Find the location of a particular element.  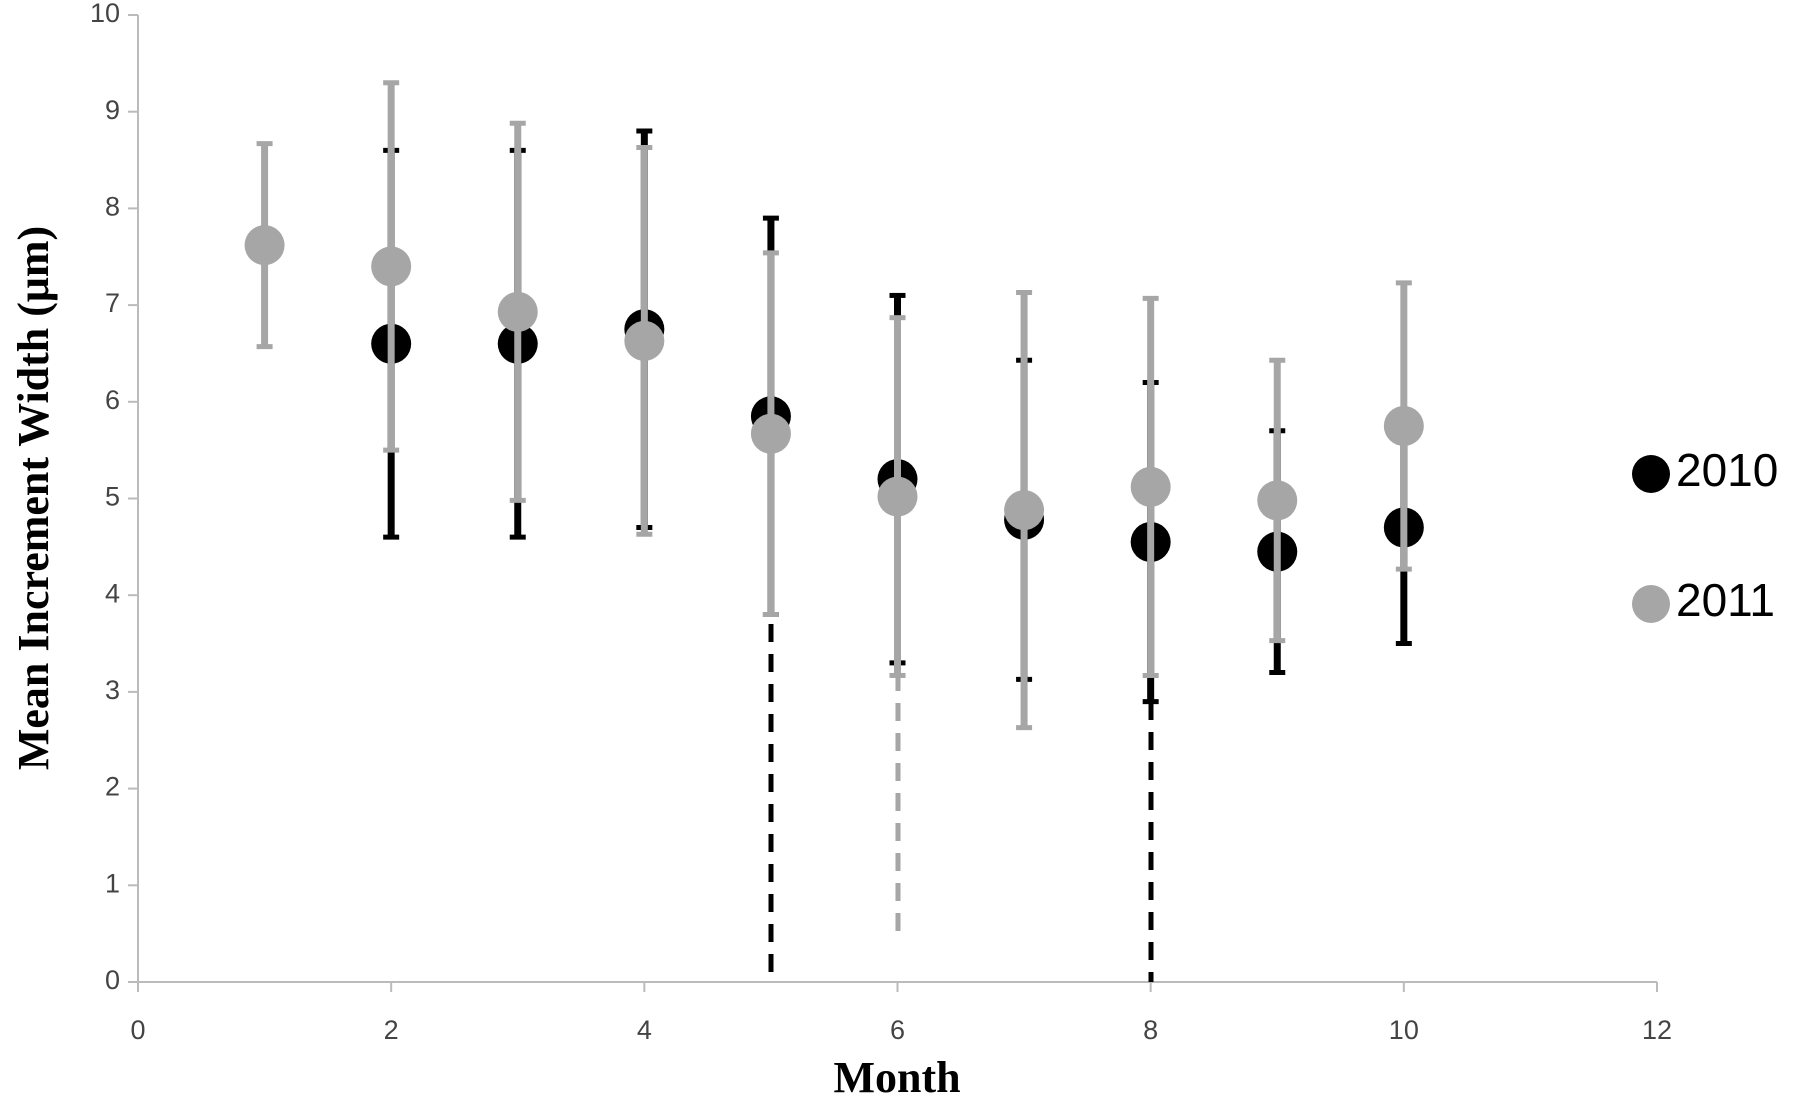

y-tick-label: 10 is located at coordinates (105, 14).